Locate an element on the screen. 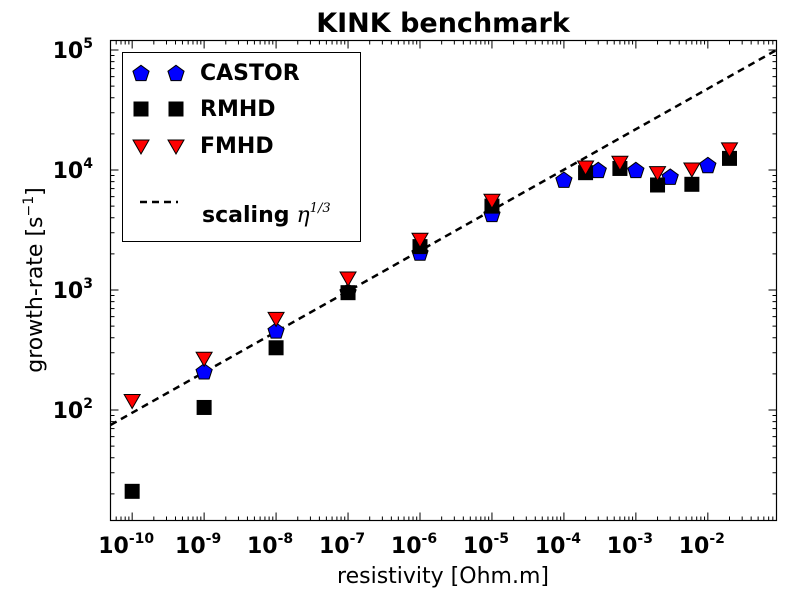  legend-label-castor: CASTOR is located at coordinates (250, 73).